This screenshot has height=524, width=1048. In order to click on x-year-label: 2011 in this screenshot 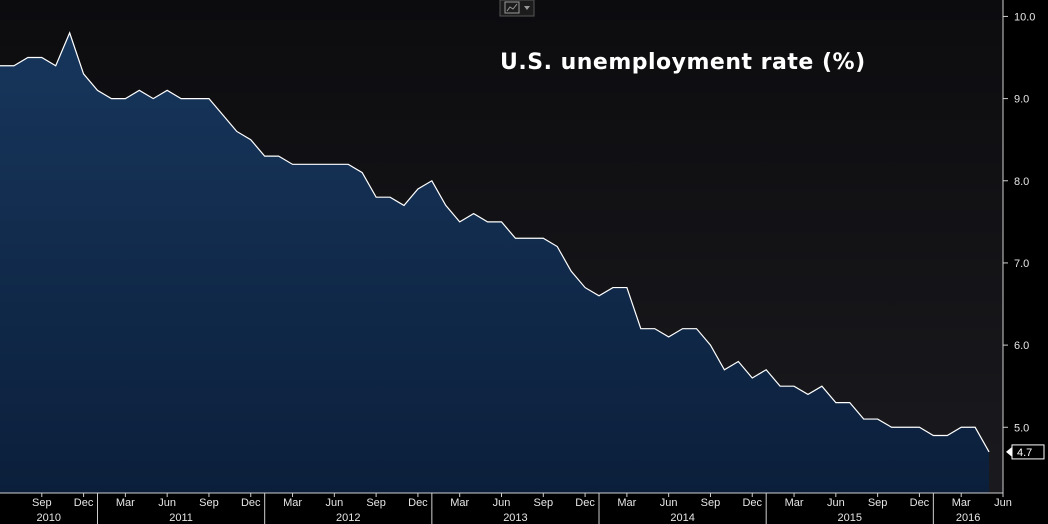, I will do `click(181, 518)`.